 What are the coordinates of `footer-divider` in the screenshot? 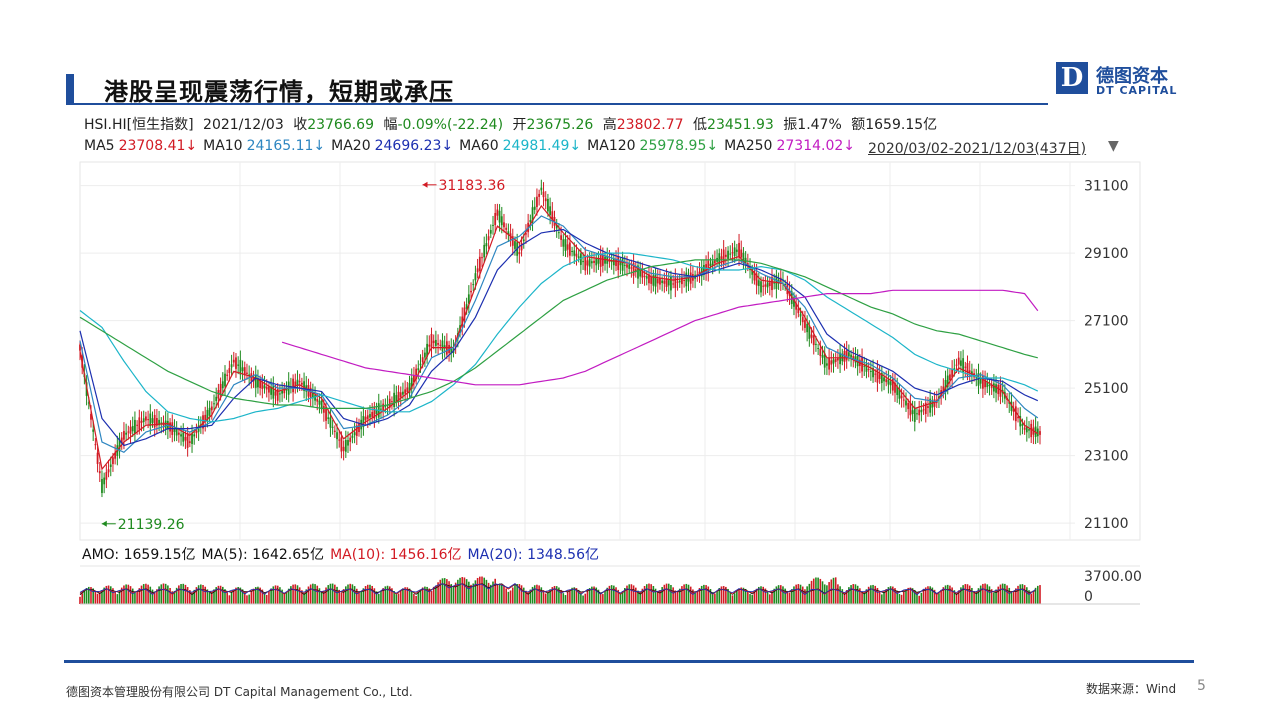 It's located at (629, 661).